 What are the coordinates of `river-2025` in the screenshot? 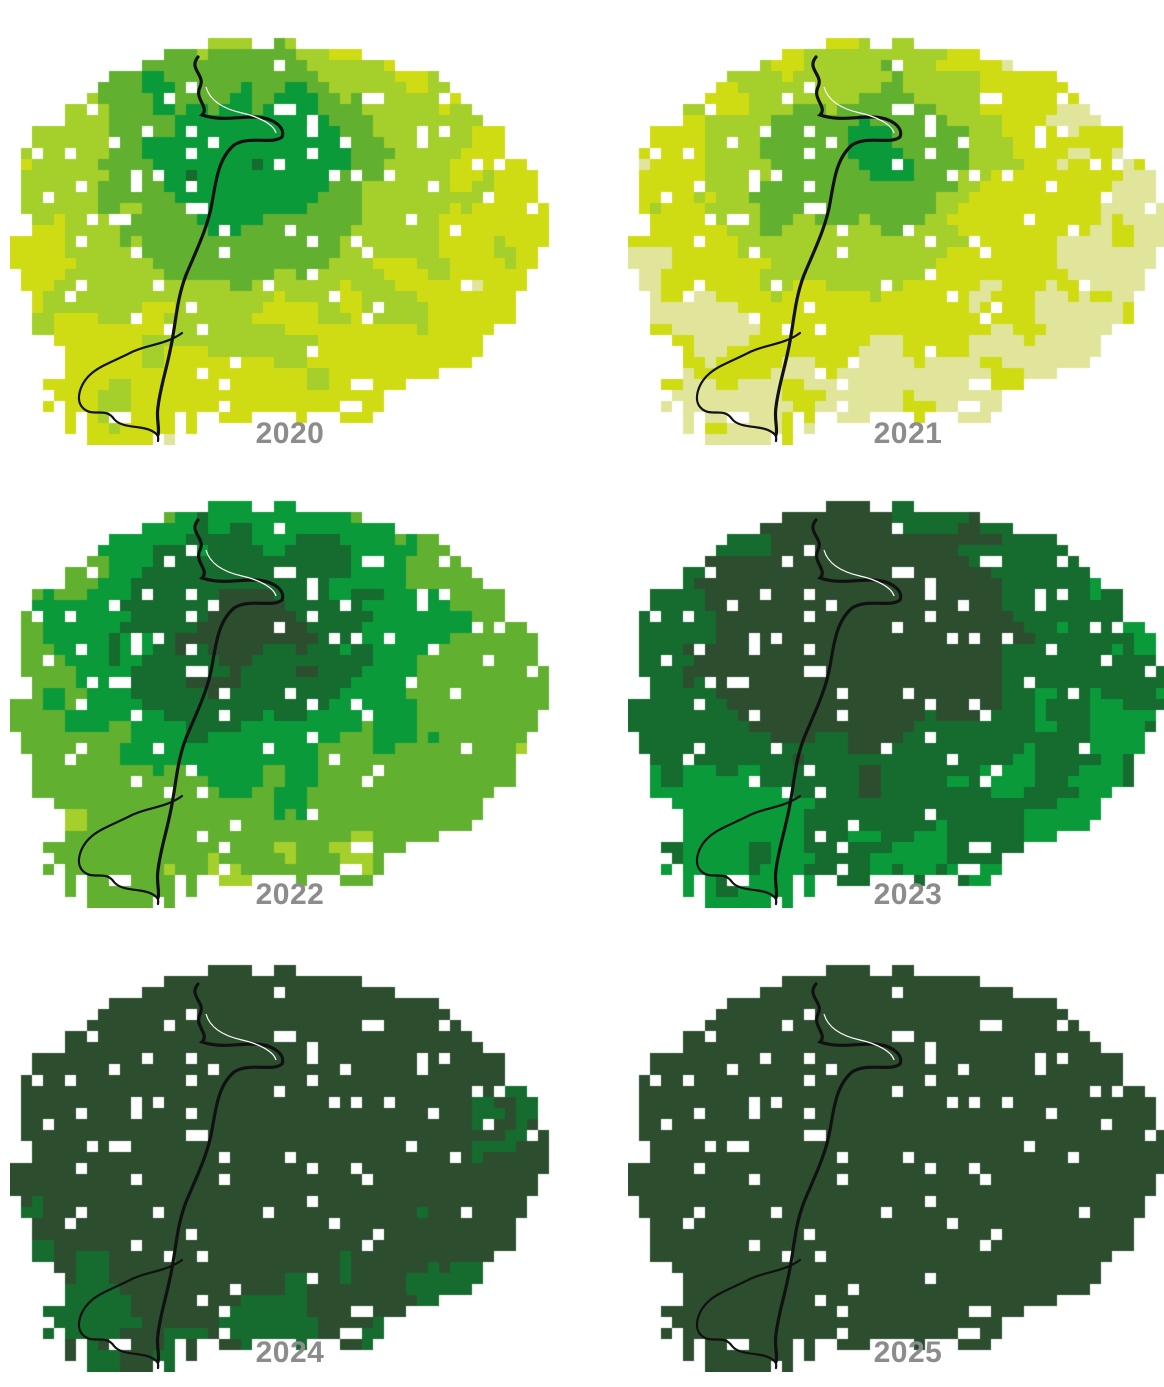 It's located at (799, 1176).